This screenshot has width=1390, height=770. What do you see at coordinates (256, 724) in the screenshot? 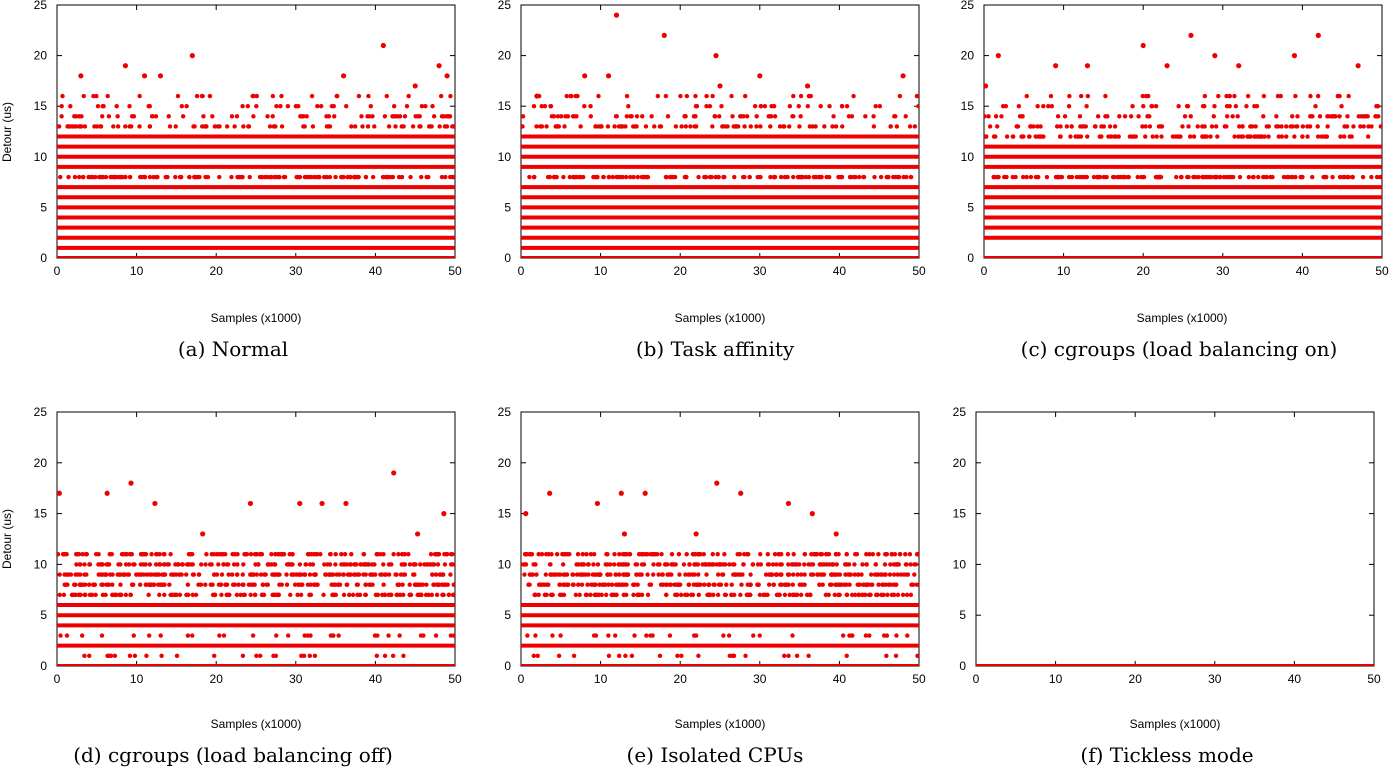
I see `panel-d-xlabel: Samples (x1000)` at bounding box center [256, 724].